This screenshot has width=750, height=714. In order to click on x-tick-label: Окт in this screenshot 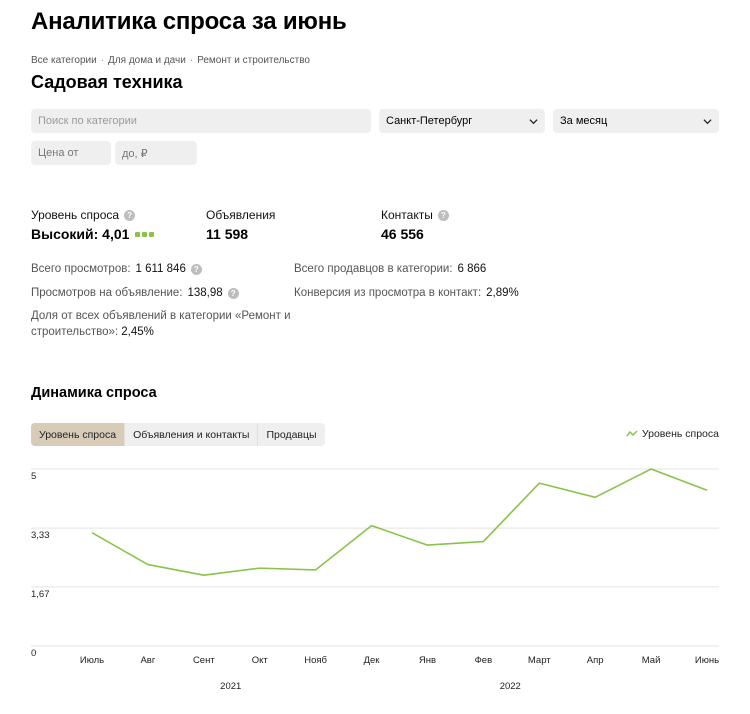, I will do `click(260, 660)`.